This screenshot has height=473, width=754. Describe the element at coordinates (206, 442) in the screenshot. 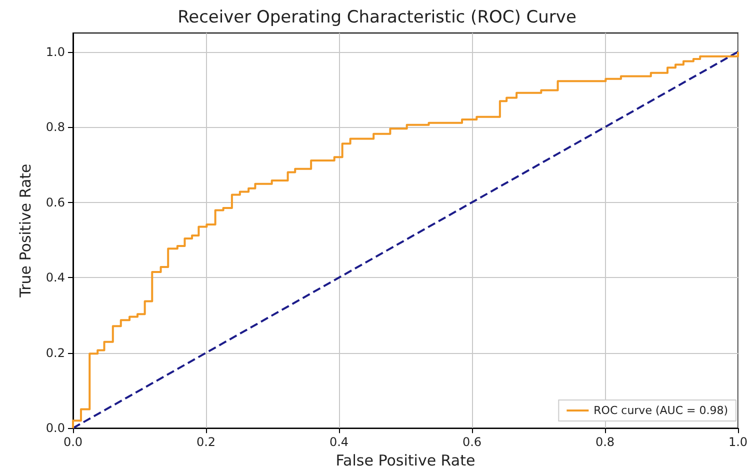

I see `x-tick-label: 0.2` at that location.